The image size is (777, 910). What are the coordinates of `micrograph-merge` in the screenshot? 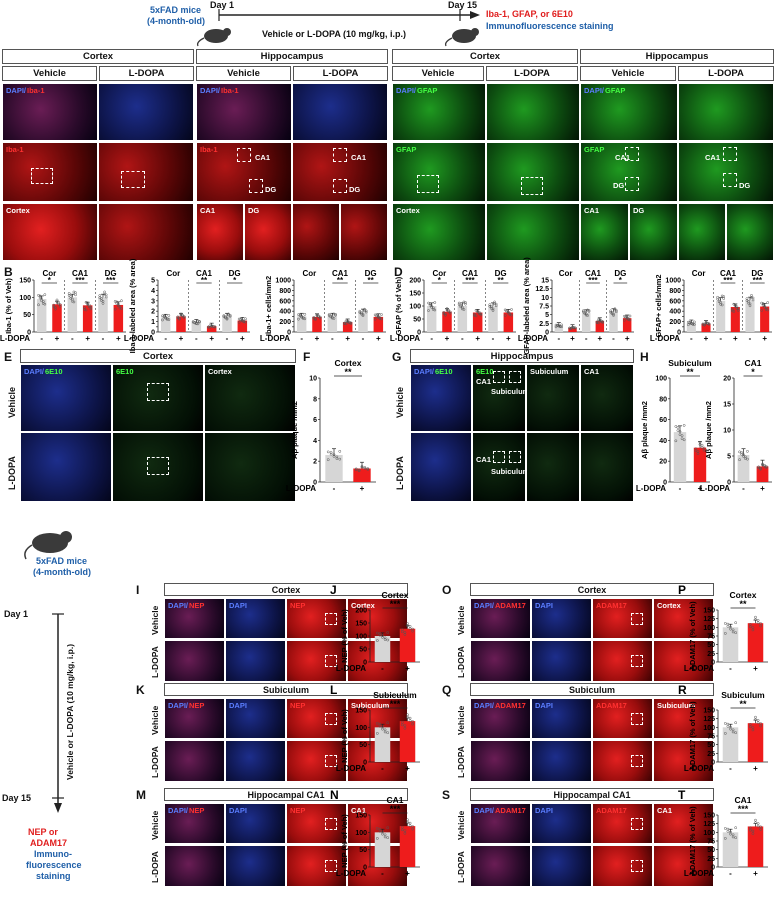 It's located at (194, 761).